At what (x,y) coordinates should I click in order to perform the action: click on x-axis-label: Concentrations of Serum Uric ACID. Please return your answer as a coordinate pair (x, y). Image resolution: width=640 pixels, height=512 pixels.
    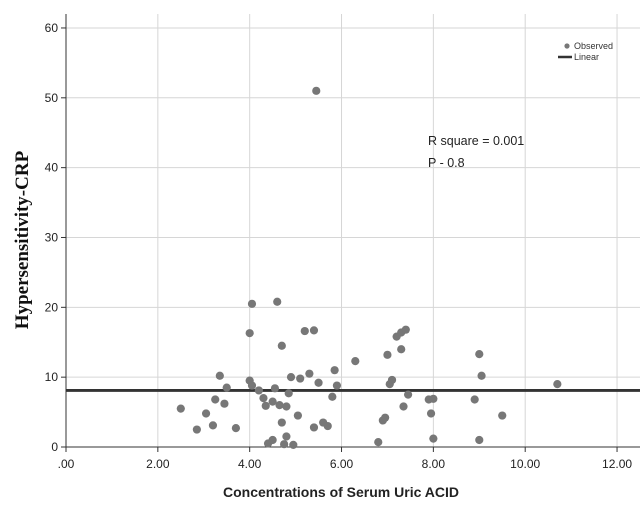
    Looking at the image, I should click on (341, 492).